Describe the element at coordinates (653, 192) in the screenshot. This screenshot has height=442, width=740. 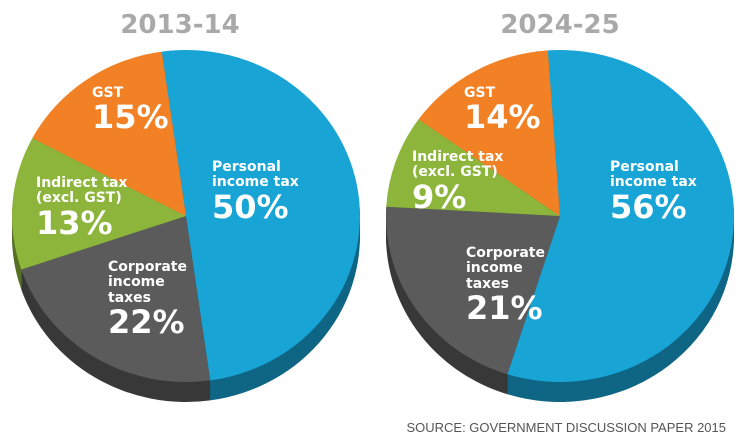
I see `label-personal-2: Personal income tax 56%` at that location.